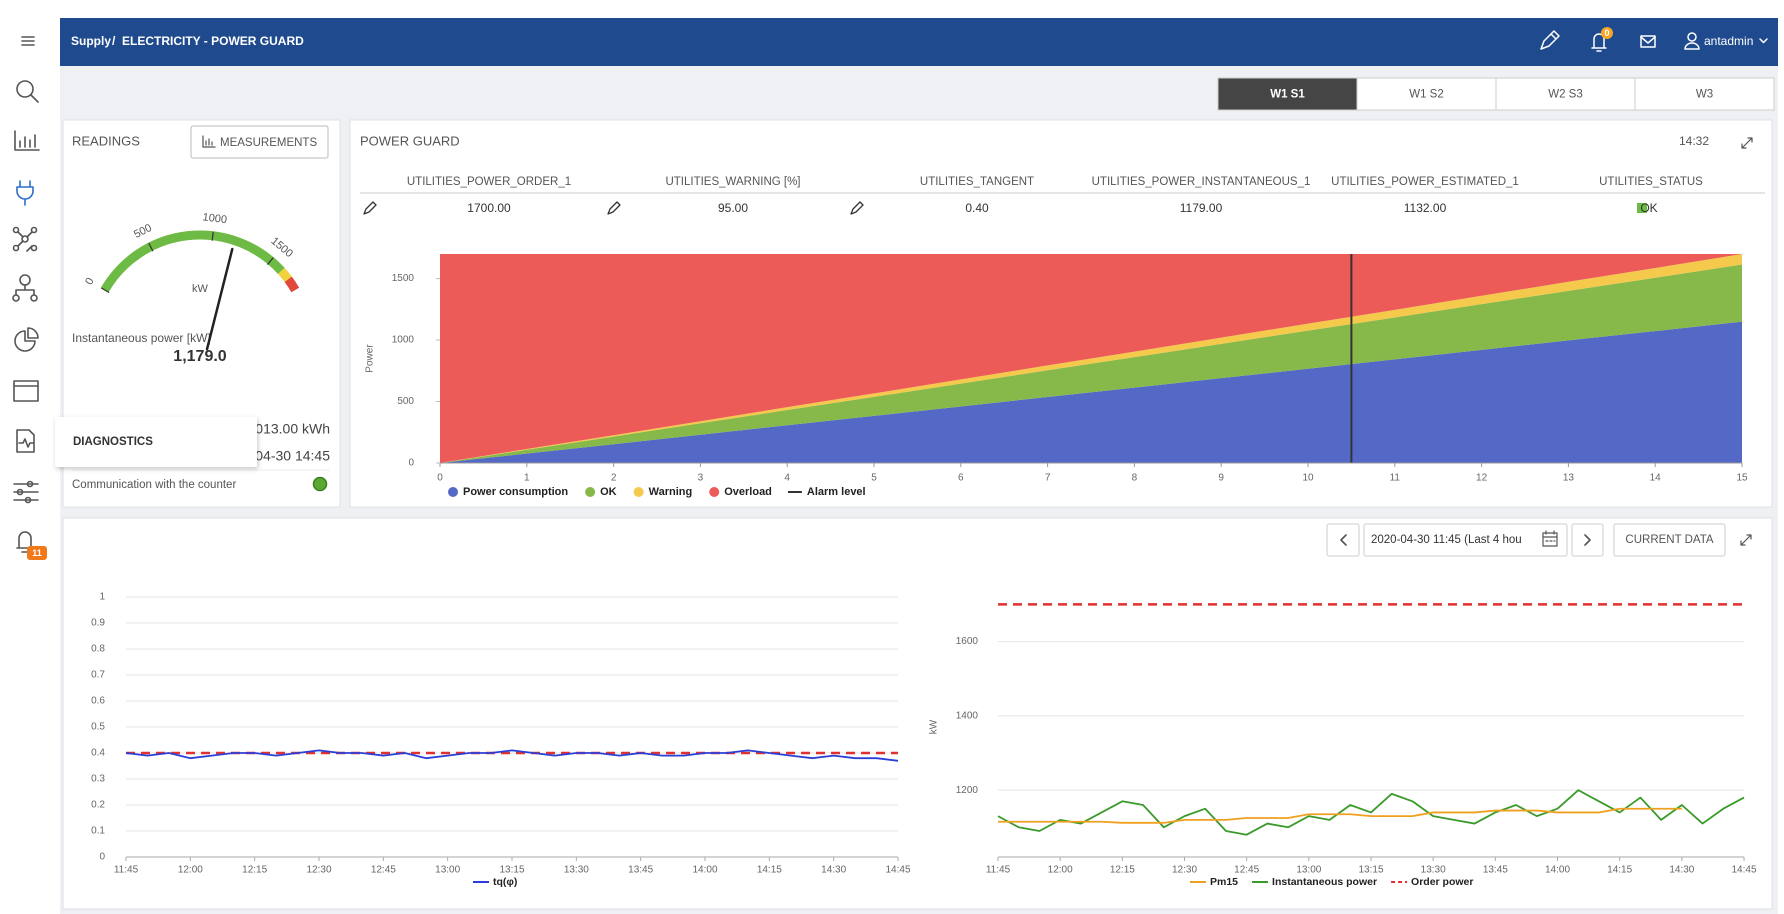 This screenshot has height=914, width=1784. What do you see at coordinates (268, 143) in the screenshot?
I see `measurements-label: MEASUREMENTS` at bounding box center [268, 143].